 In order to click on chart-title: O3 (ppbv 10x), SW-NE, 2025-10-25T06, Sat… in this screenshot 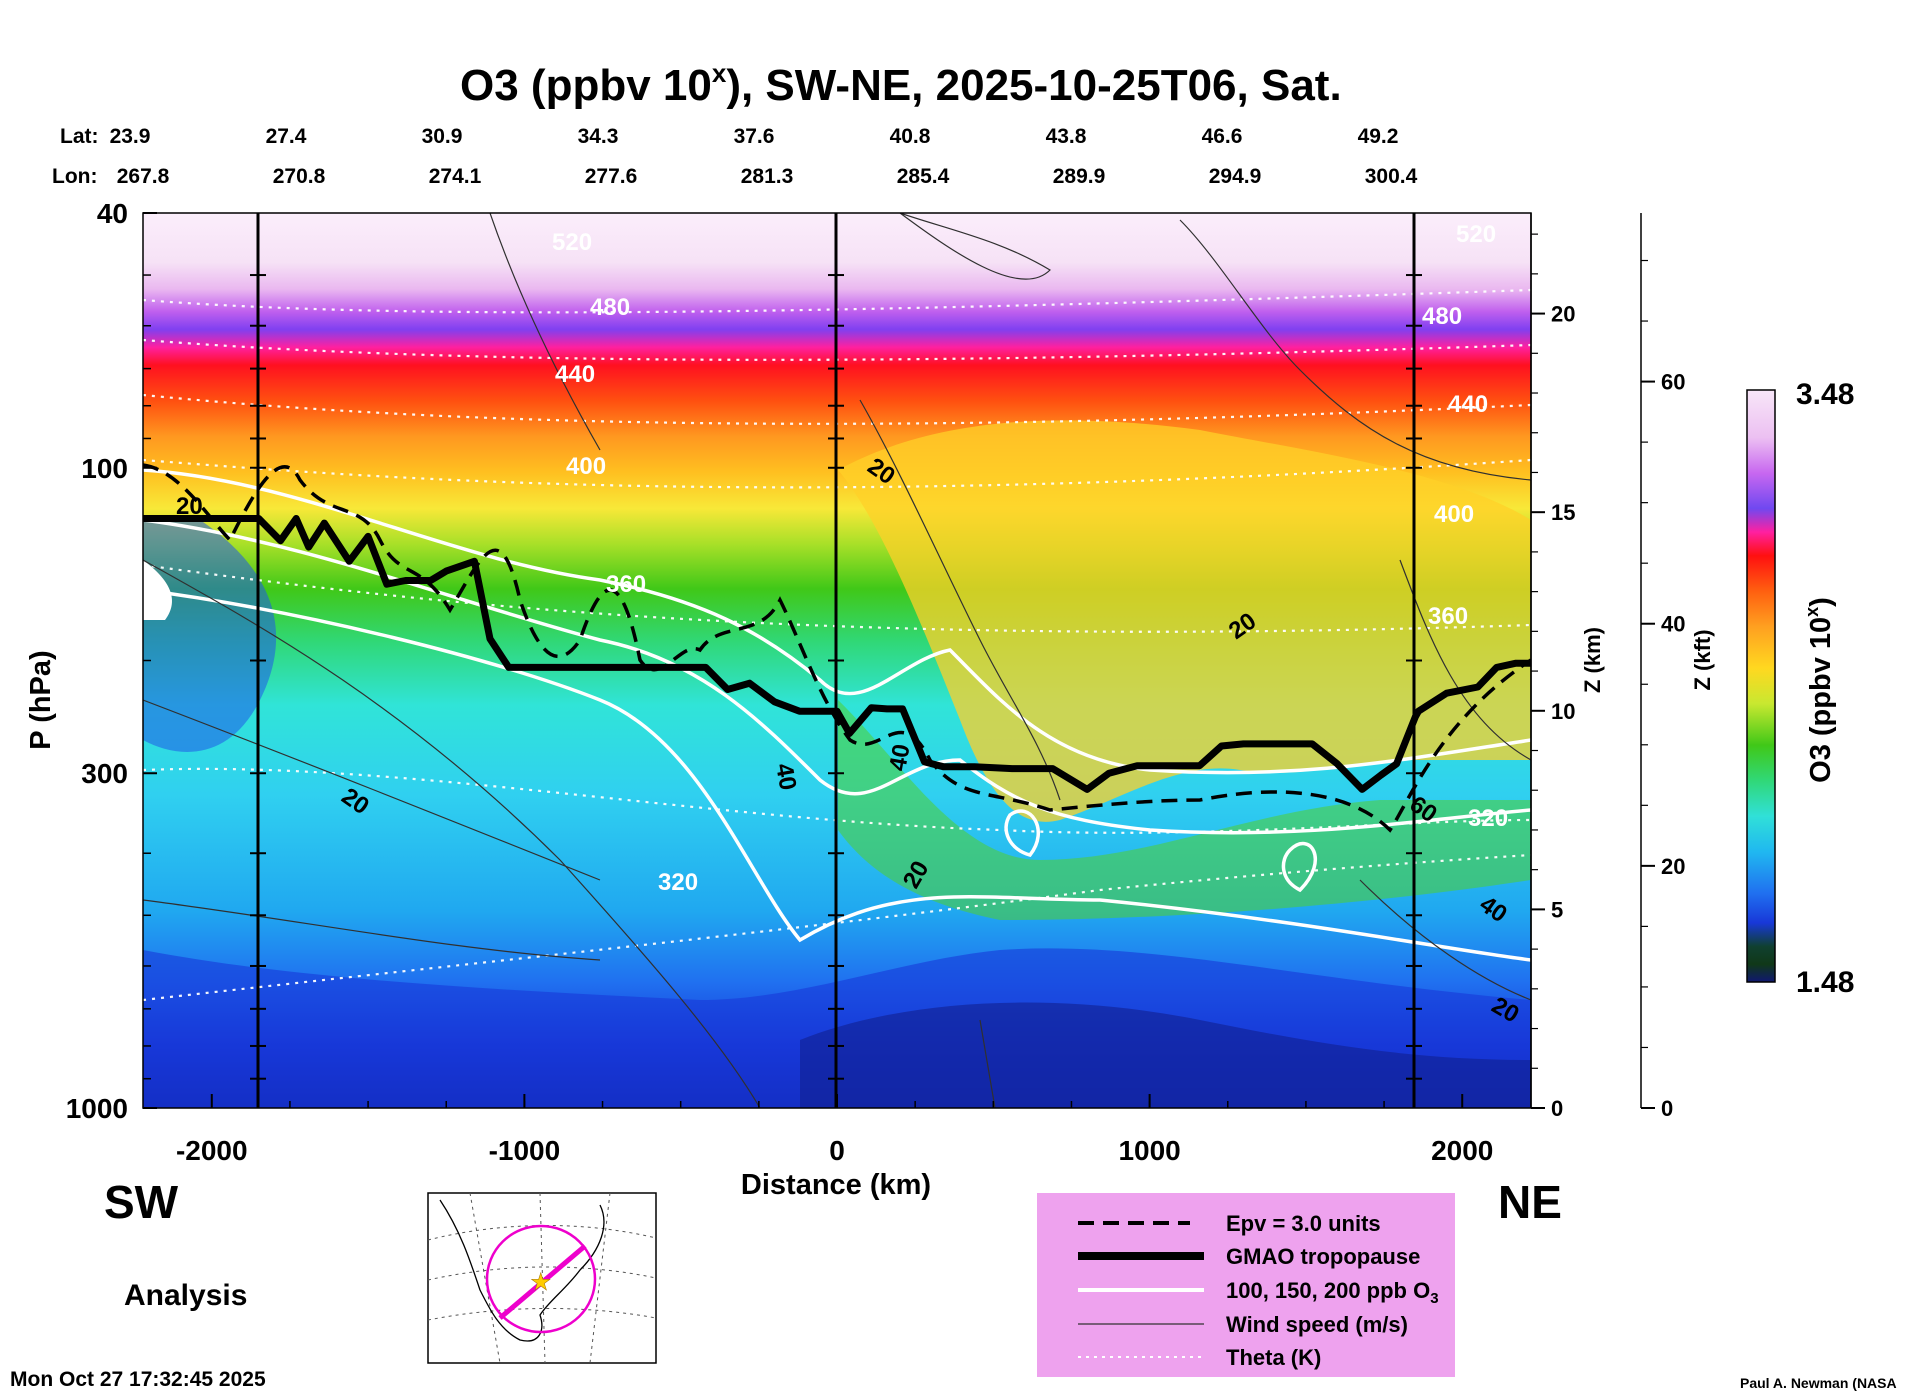, I will do `click(901, 84)`.